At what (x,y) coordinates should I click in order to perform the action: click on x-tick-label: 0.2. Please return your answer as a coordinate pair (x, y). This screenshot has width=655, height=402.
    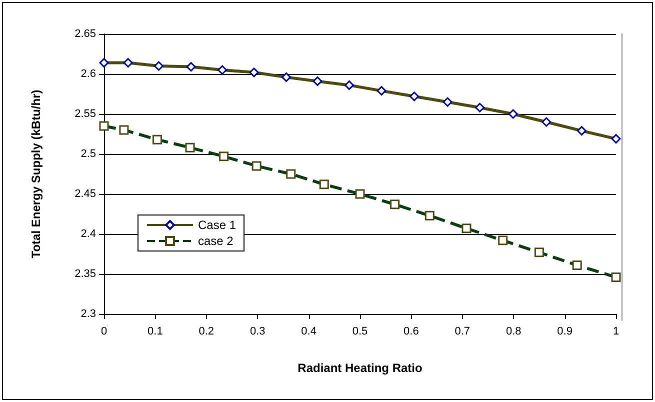
    Looking at the image, I should click on (206, 332).